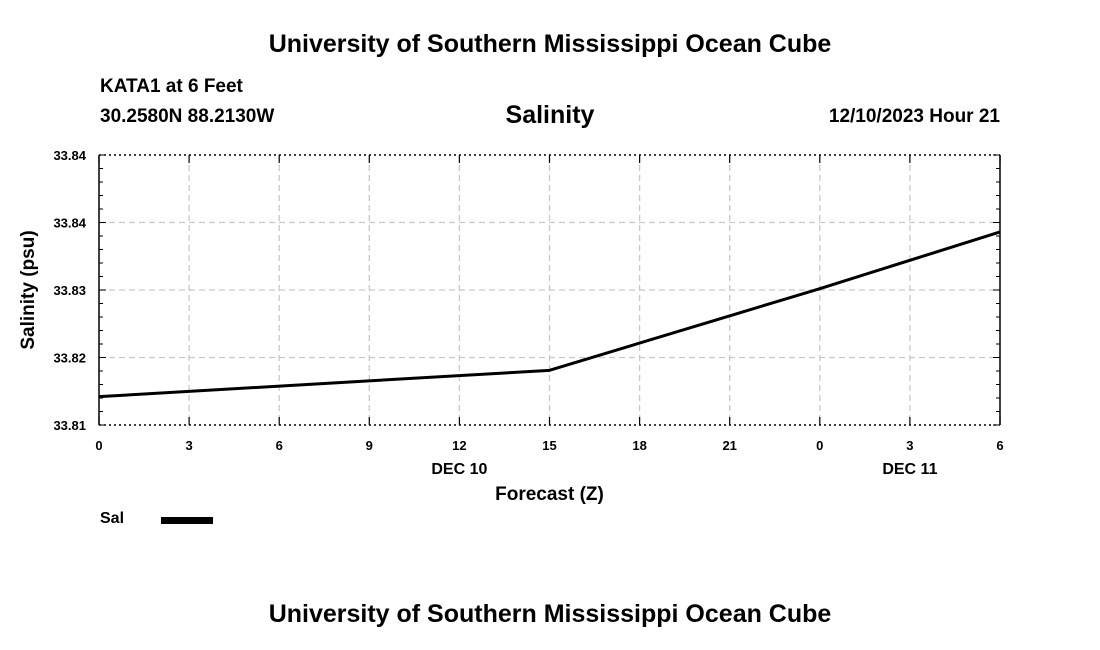  Describe the element at coordinates (639, 445) in the screenshot. I see `x-tick-label: 18` at that location.